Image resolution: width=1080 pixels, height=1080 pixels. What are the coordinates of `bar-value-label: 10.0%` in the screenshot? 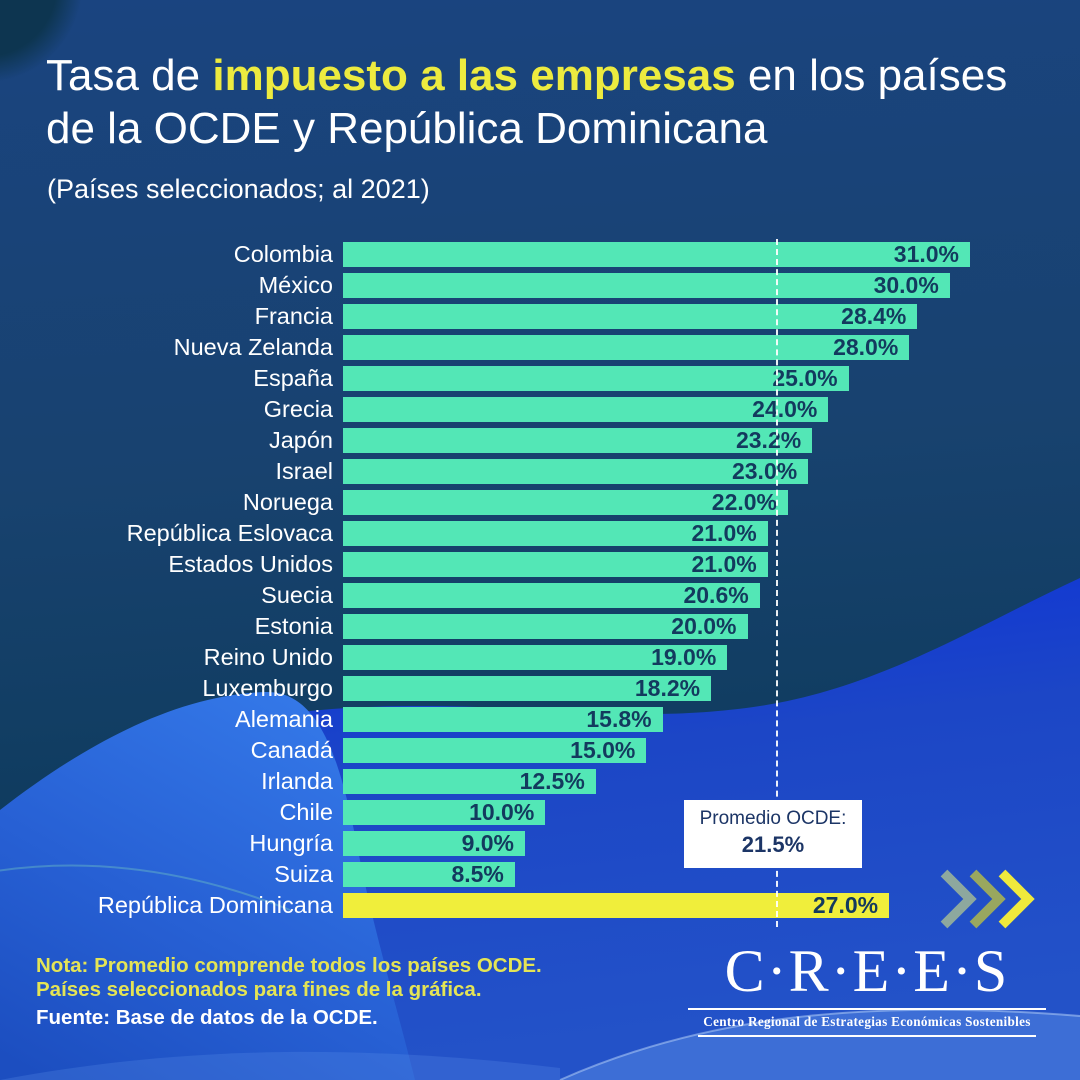 It's located at (502, 812).